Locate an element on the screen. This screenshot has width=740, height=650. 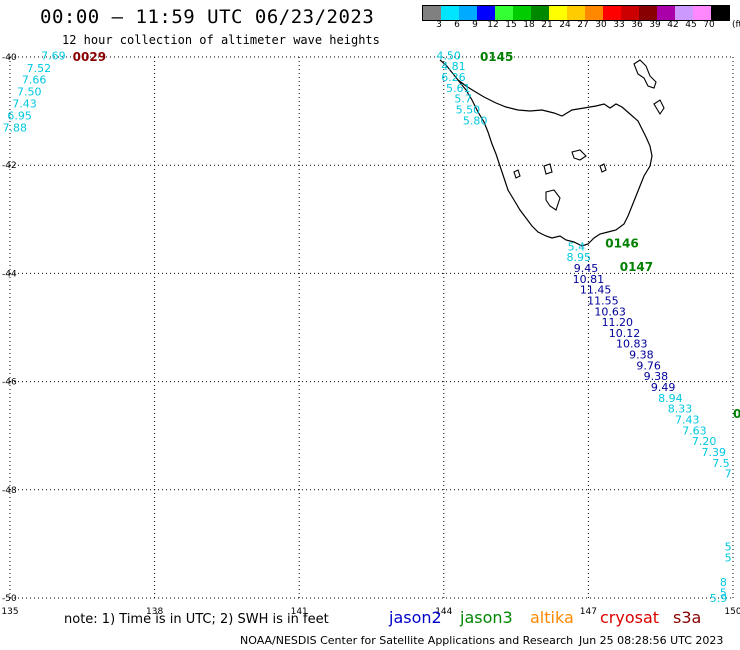
wave-height-value: 4.50 is located at coordinates (448, 55).